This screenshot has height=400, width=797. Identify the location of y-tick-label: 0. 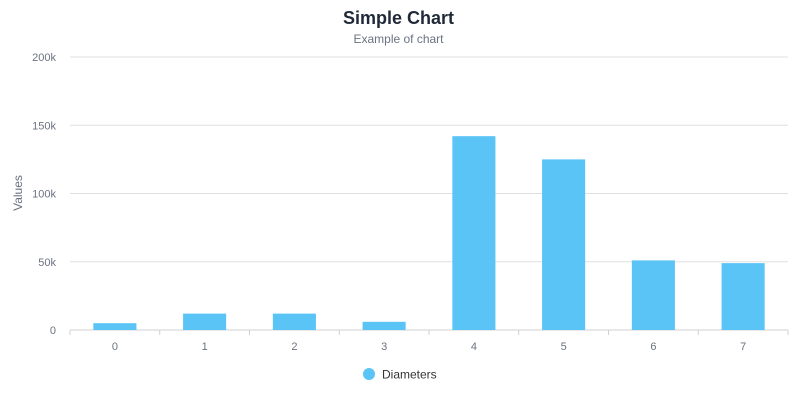
(53, 331).